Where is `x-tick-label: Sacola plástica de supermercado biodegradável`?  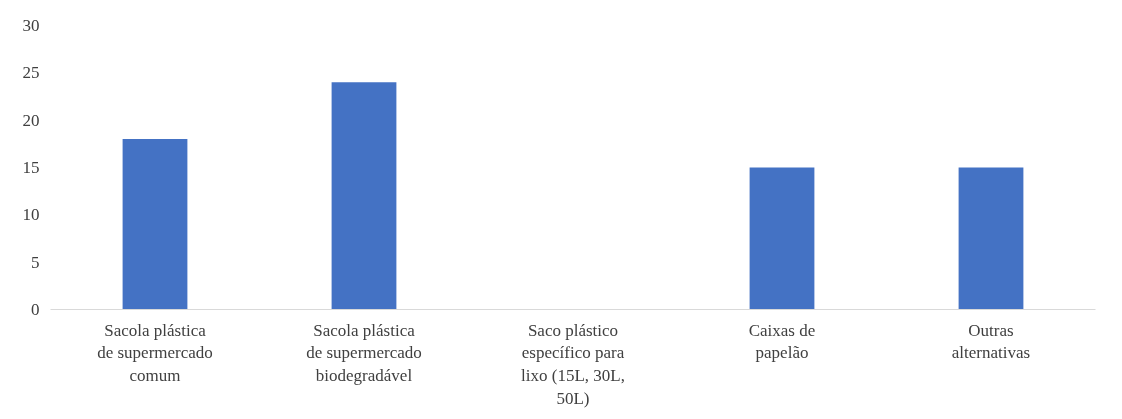
x-tick-label: Sacola plástica de supermercado biodegradável is located at coordinates (364, 353).